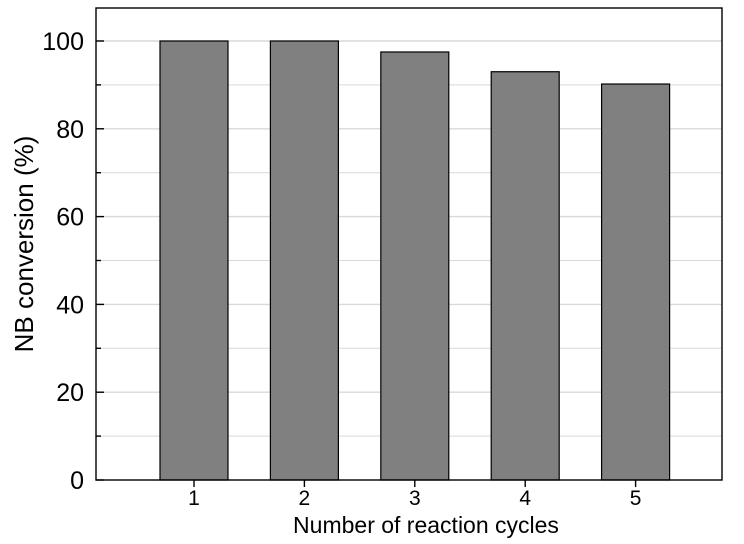 This screenshot has width=744, height=544. I want to click on y-axis-title: NB conversion (%), so click(24, 244).